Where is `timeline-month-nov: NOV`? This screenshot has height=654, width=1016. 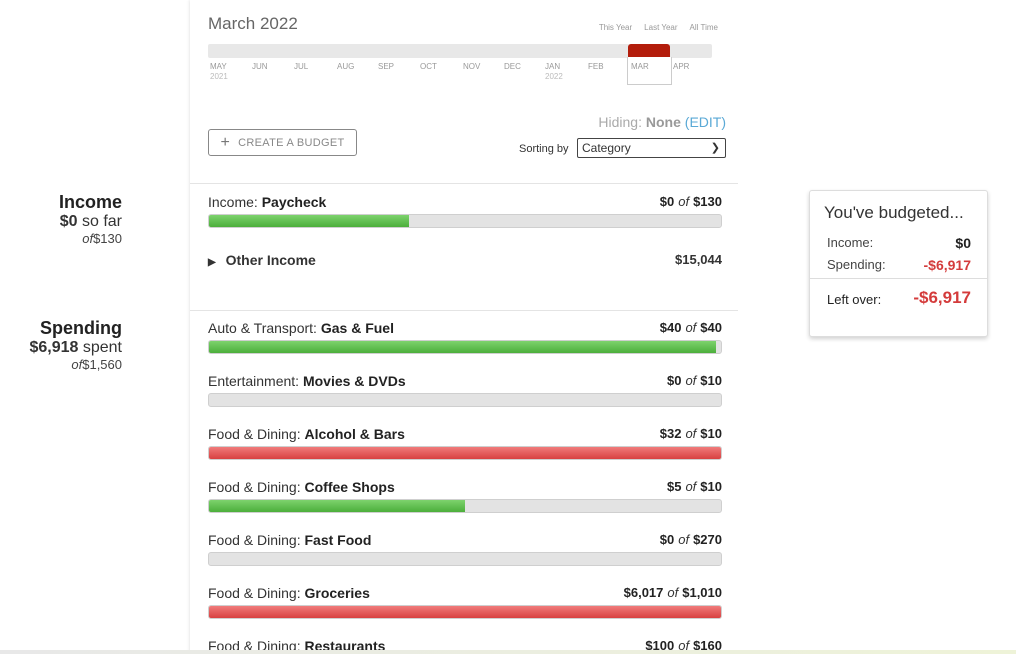
timeline-month-nov: NOV is located at coordinates (478, 66).